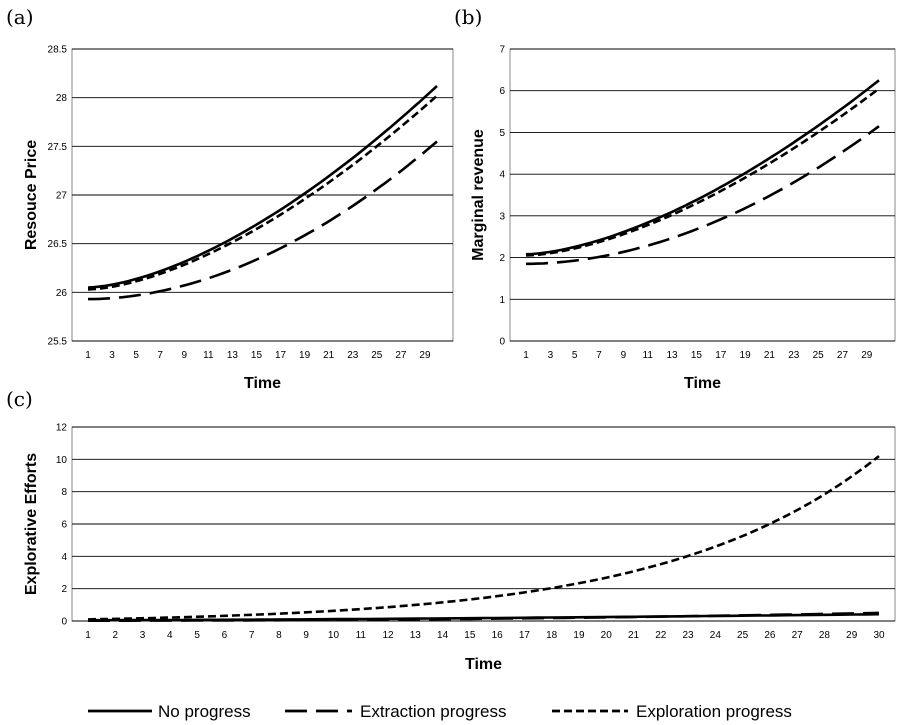  What do you see at coordinates (825, 635) in the screenshot?
I see `x-tick-label: 28` at bounding box center [825, 635].